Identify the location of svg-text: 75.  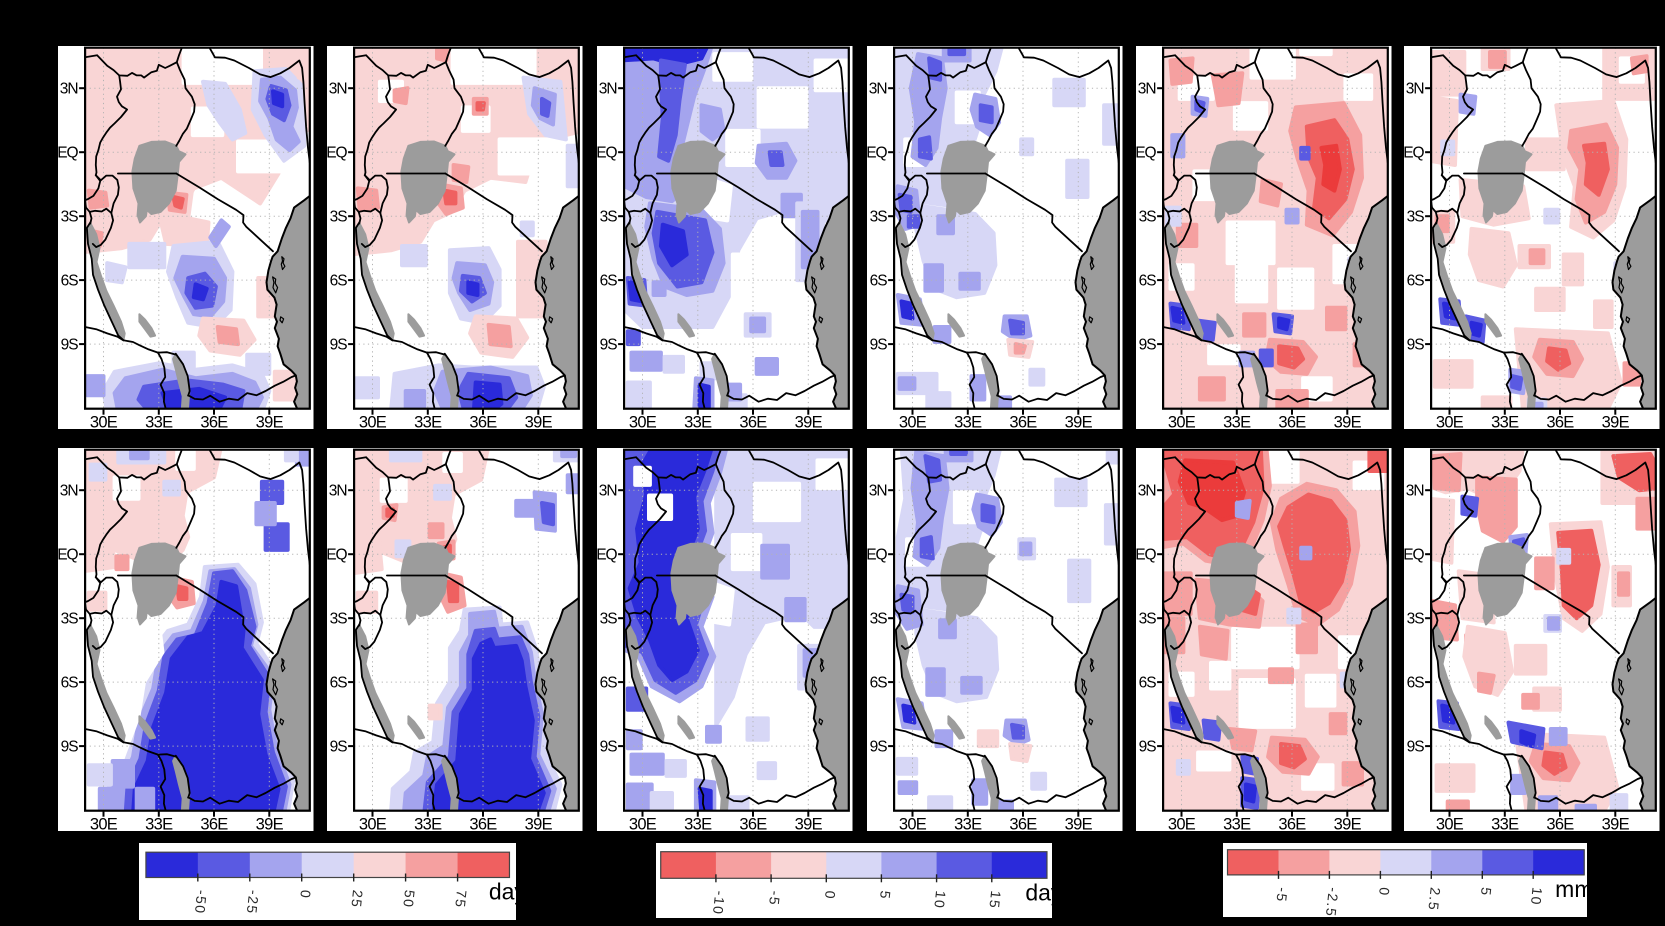
(461, 899).